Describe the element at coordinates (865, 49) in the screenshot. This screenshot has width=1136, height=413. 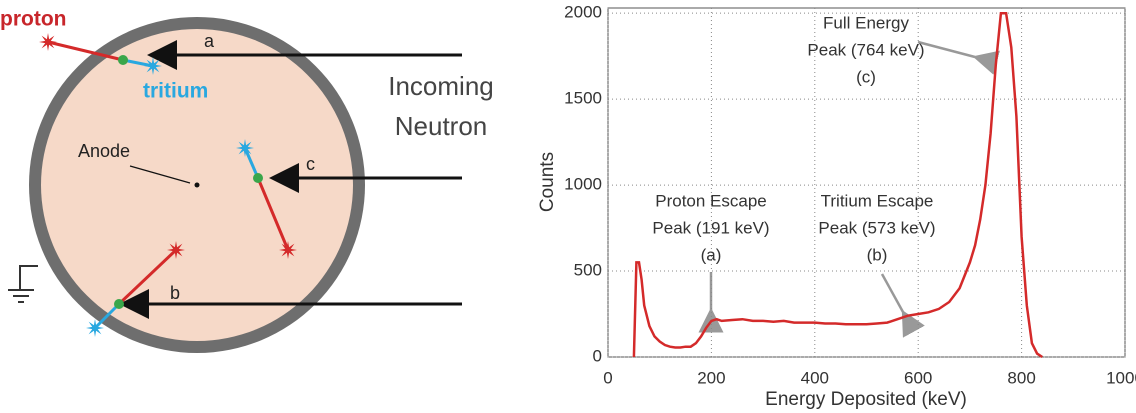
I see `annotation: Peak (764 keV)` at that location.